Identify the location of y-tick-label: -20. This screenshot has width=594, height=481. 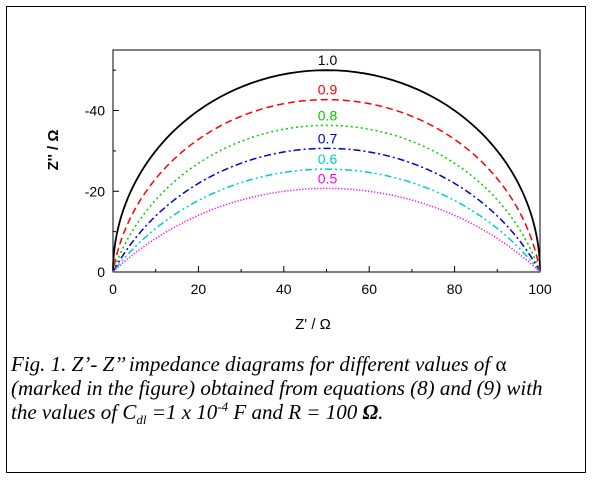
(95, 191).